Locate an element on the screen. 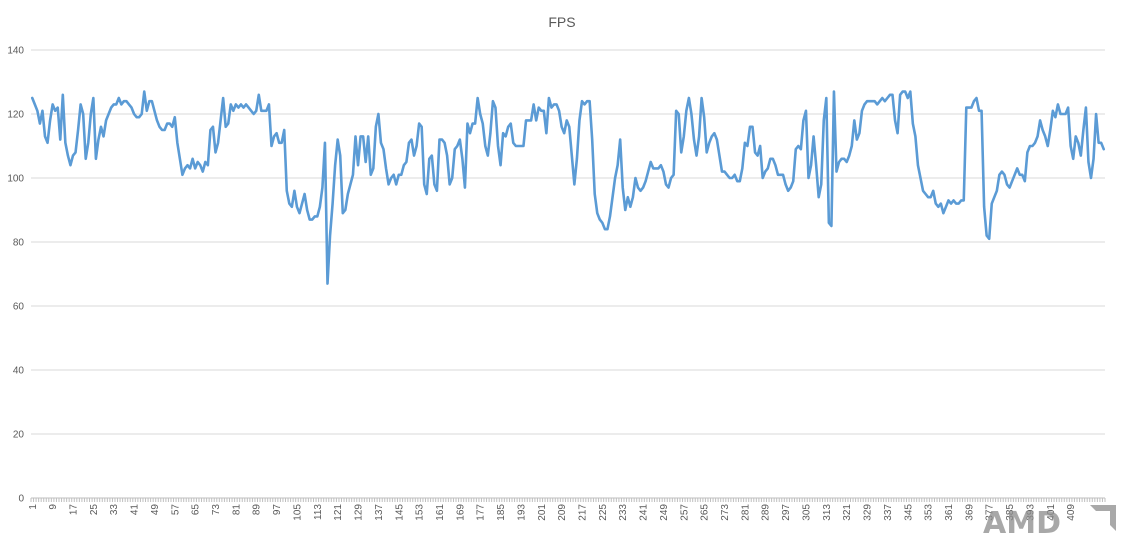 Image resolution: width=1123 pixels, height=538 pixels. x-tick-label: 65 is located at coordinates (196, 510).